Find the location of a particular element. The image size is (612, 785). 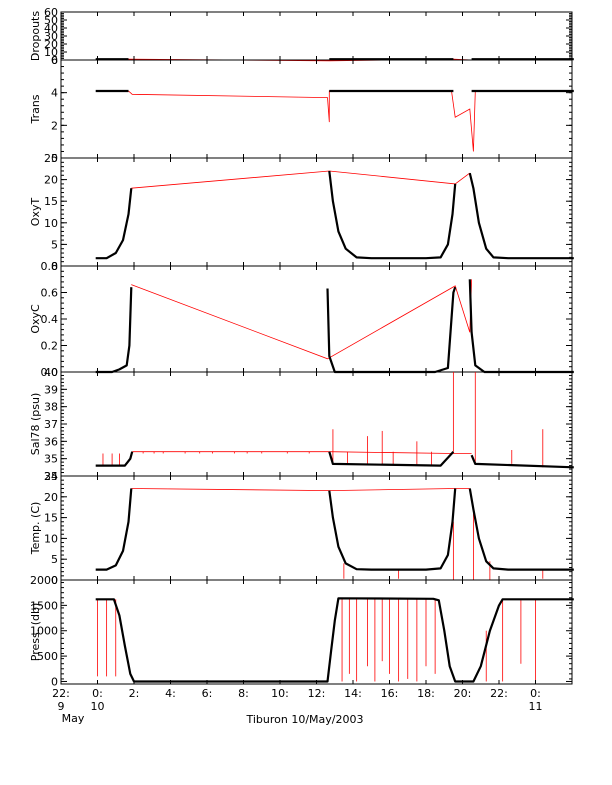

y-axis-label-dropouts: Dropouts is located at coordinates (35, 36).